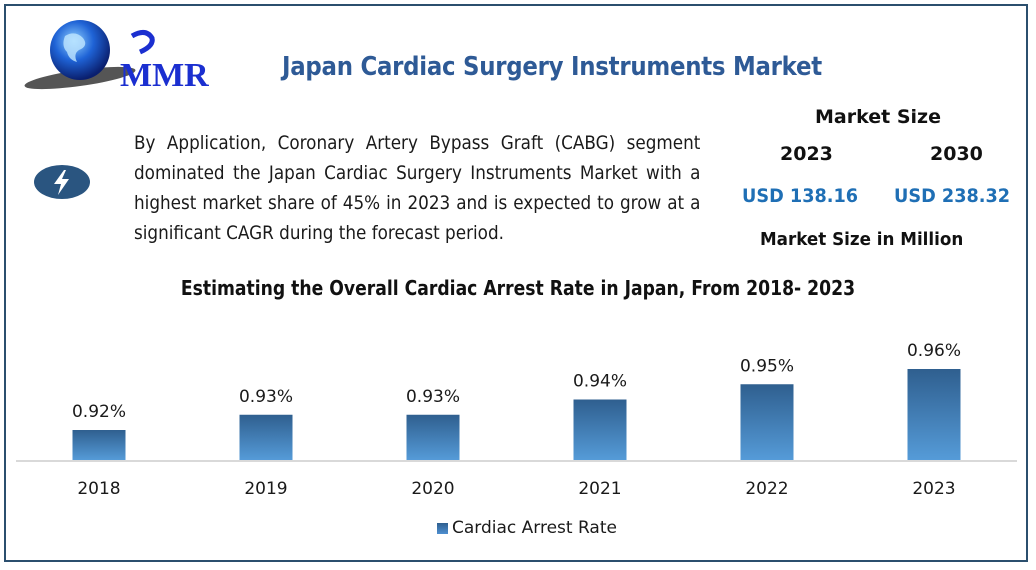  What do you see at coordinates (164, 75) in the screenshot?
I see `logo-text: MMR` at bounding box center [164, 75].